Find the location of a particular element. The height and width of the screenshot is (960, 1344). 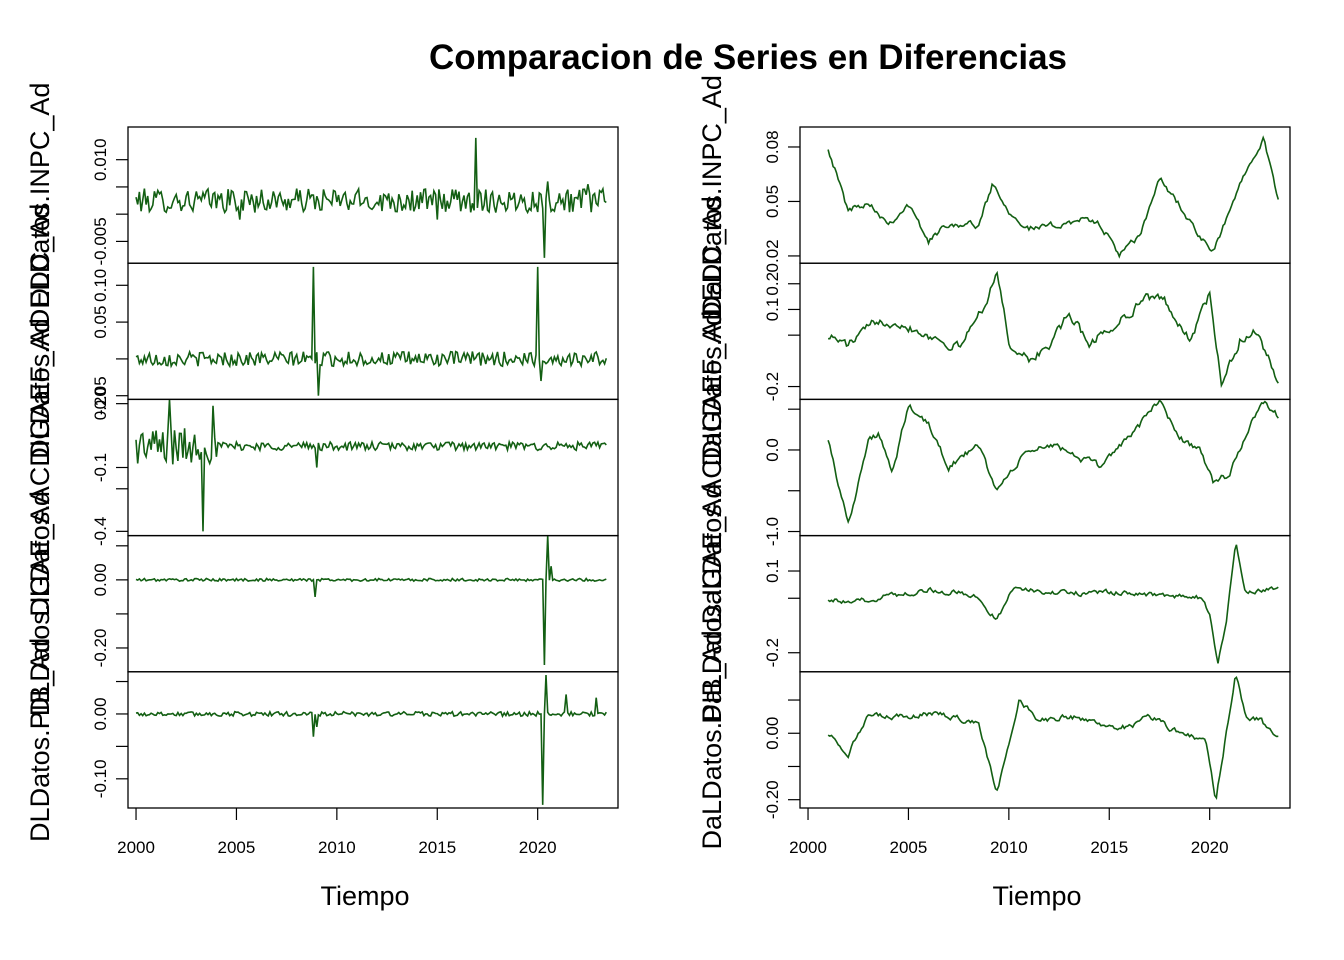

y-tick-label: 0.02 is located at coordinates (772, 255).